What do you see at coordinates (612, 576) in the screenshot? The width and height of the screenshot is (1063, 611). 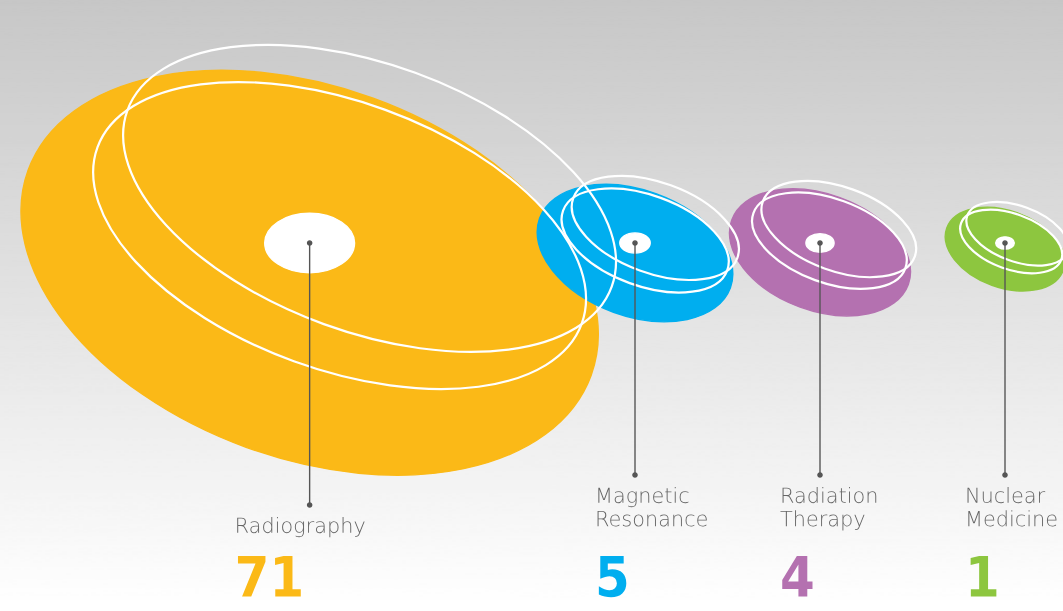 I see `data-label: 5` at bounding box center [612, 576].